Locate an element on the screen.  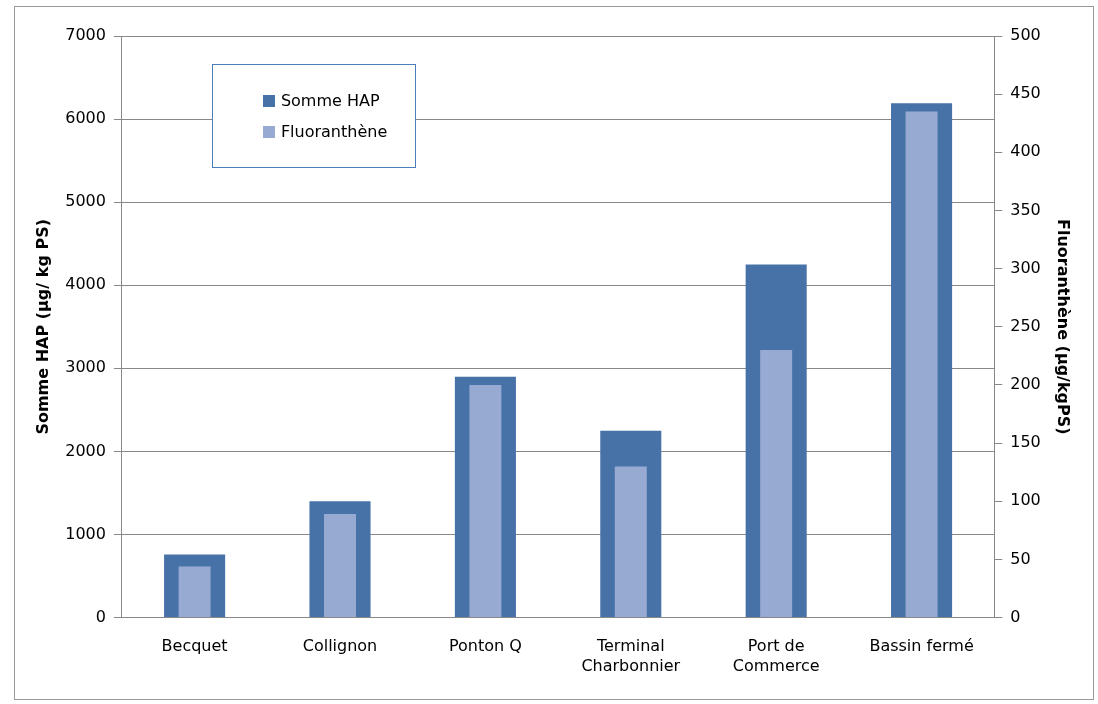
y2-tick-label: 400 is located at coordinates (1025, 151).